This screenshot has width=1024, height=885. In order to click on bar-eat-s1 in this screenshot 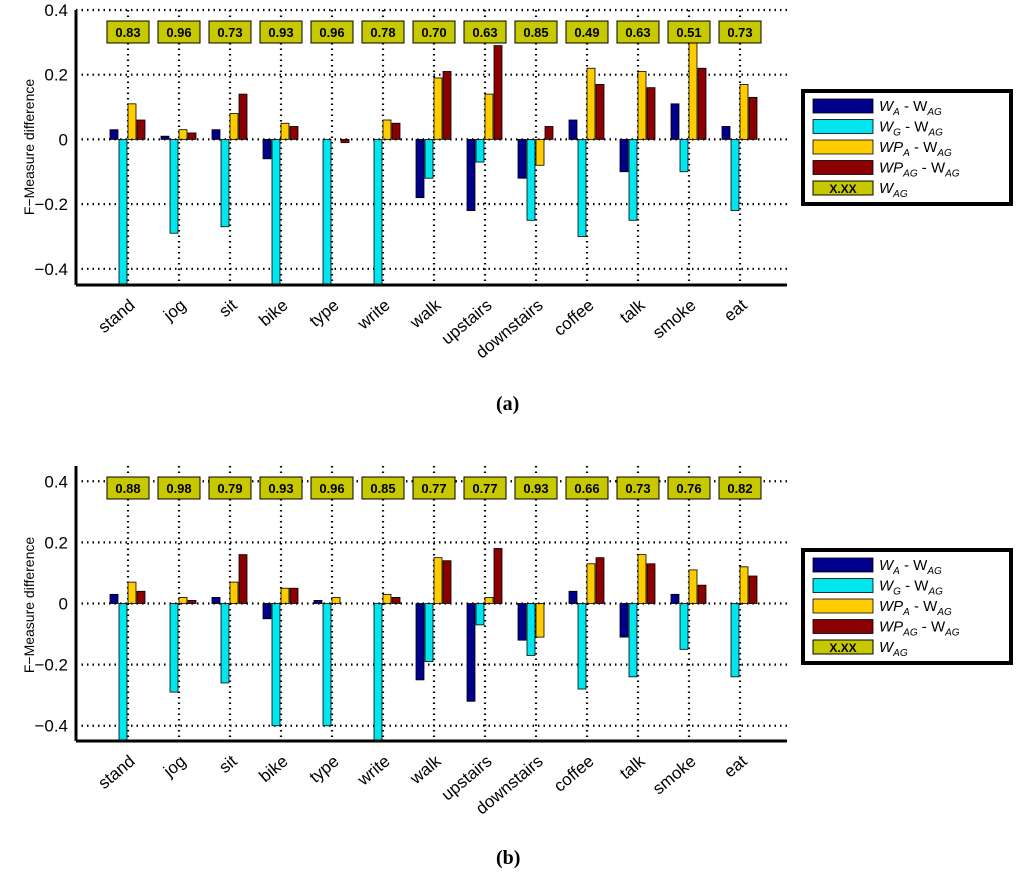, I will do `click(735, 175)`.